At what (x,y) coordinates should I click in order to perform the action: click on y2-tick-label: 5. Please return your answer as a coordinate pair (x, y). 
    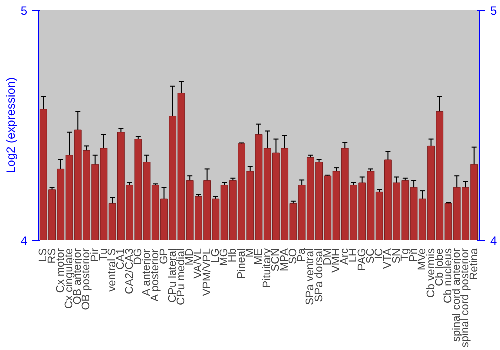
    Looking at the image, I should click on (494, 11).